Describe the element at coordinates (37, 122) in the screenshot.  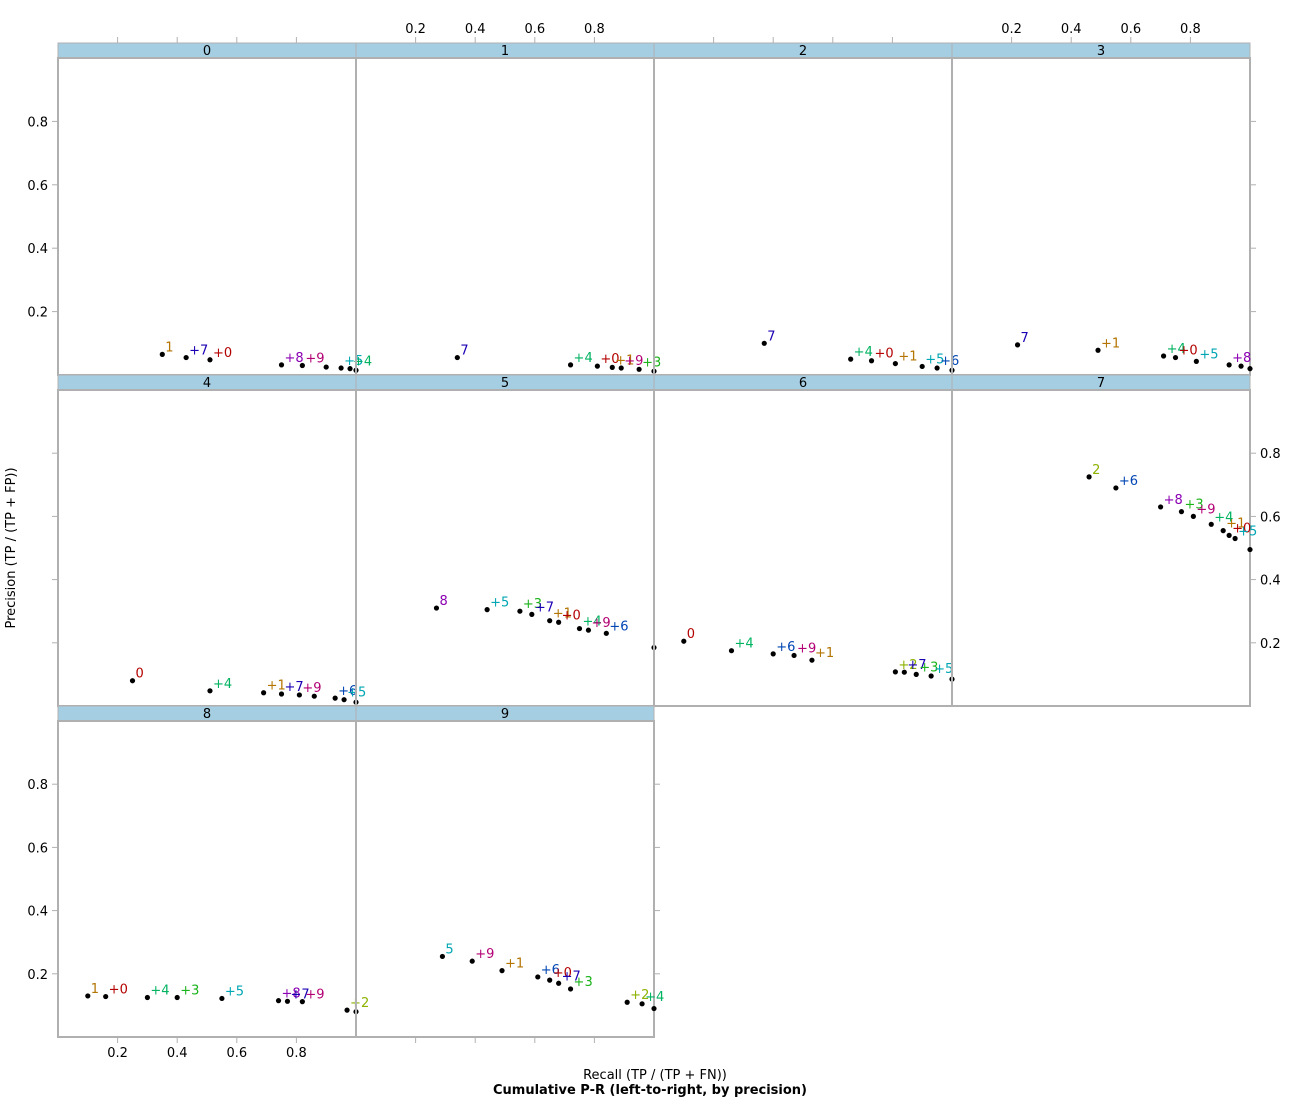
I see `y-tick-label: 0.8` at that location.